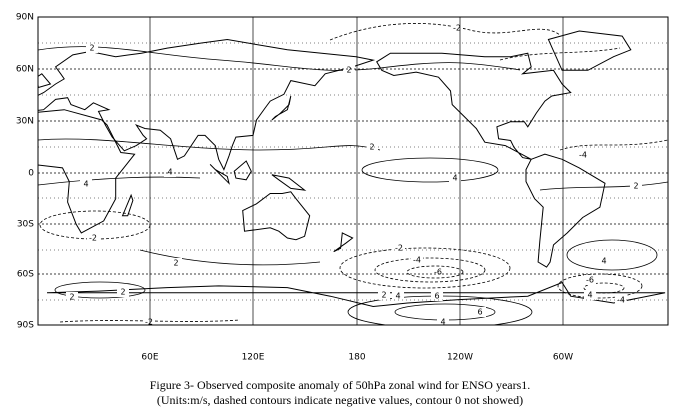 The image size is (679, 409). I want to click on lon-label: 60E, so click(149, 358).